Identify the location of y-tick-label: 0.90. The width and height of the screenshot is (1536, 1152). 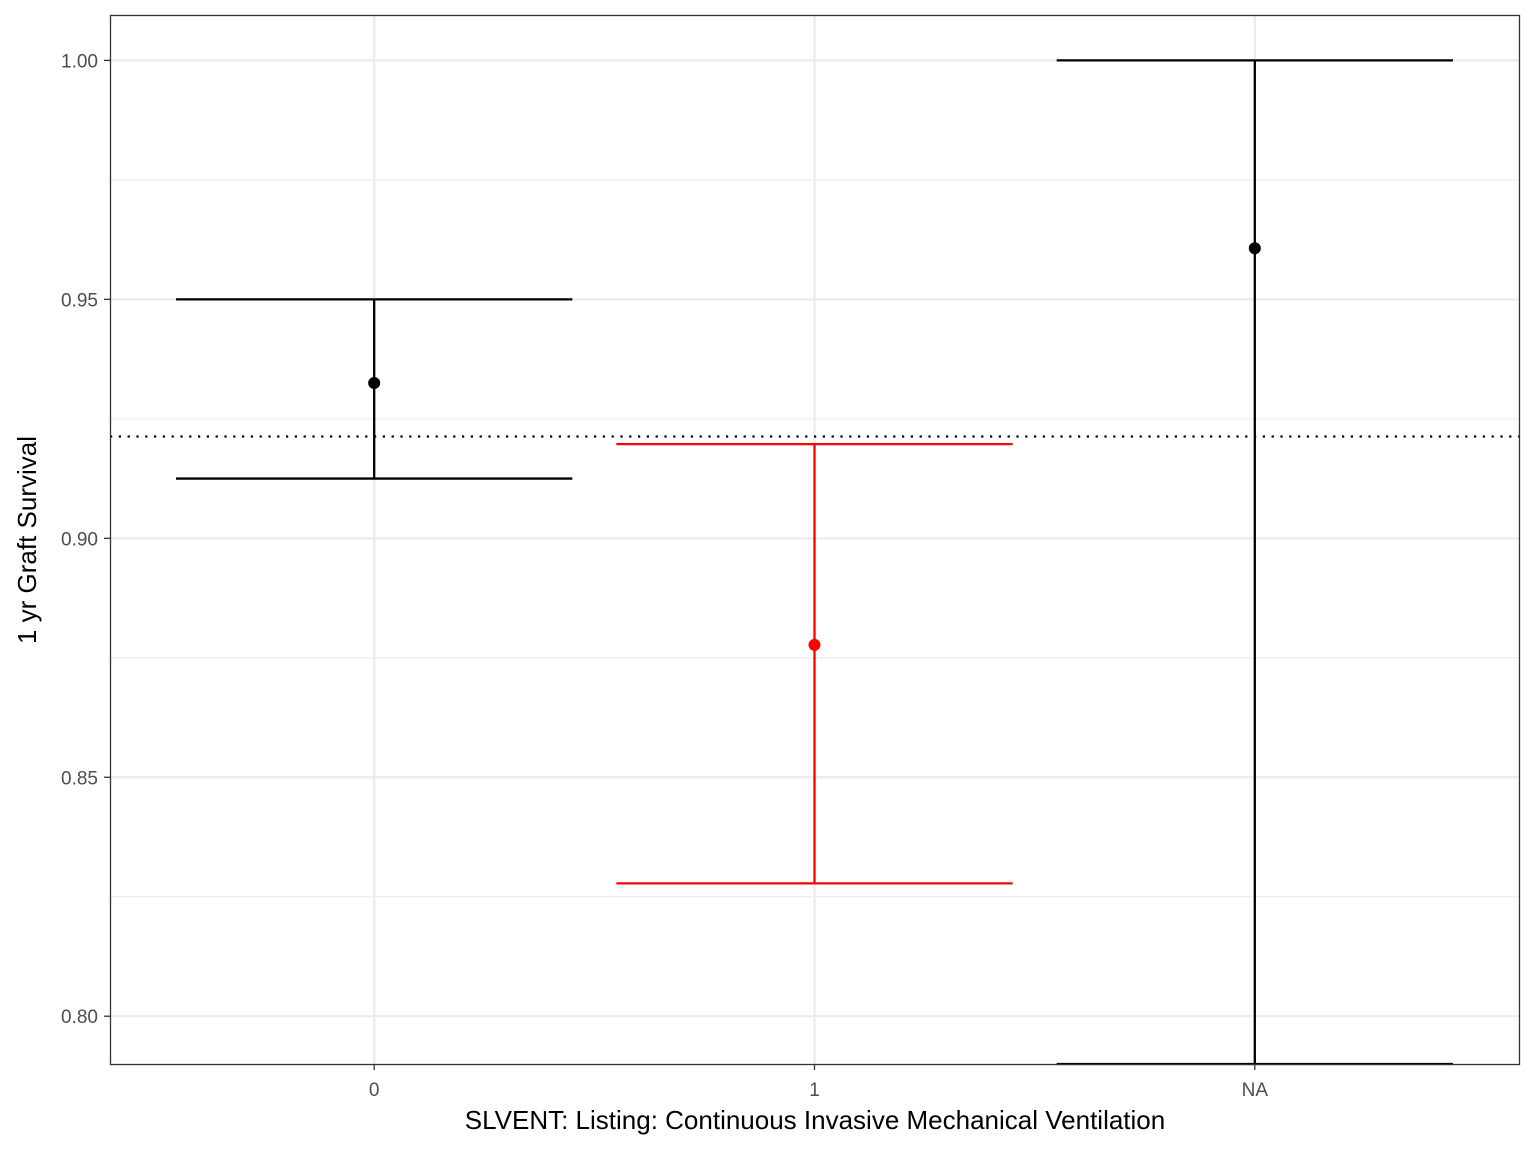
(79, 539).